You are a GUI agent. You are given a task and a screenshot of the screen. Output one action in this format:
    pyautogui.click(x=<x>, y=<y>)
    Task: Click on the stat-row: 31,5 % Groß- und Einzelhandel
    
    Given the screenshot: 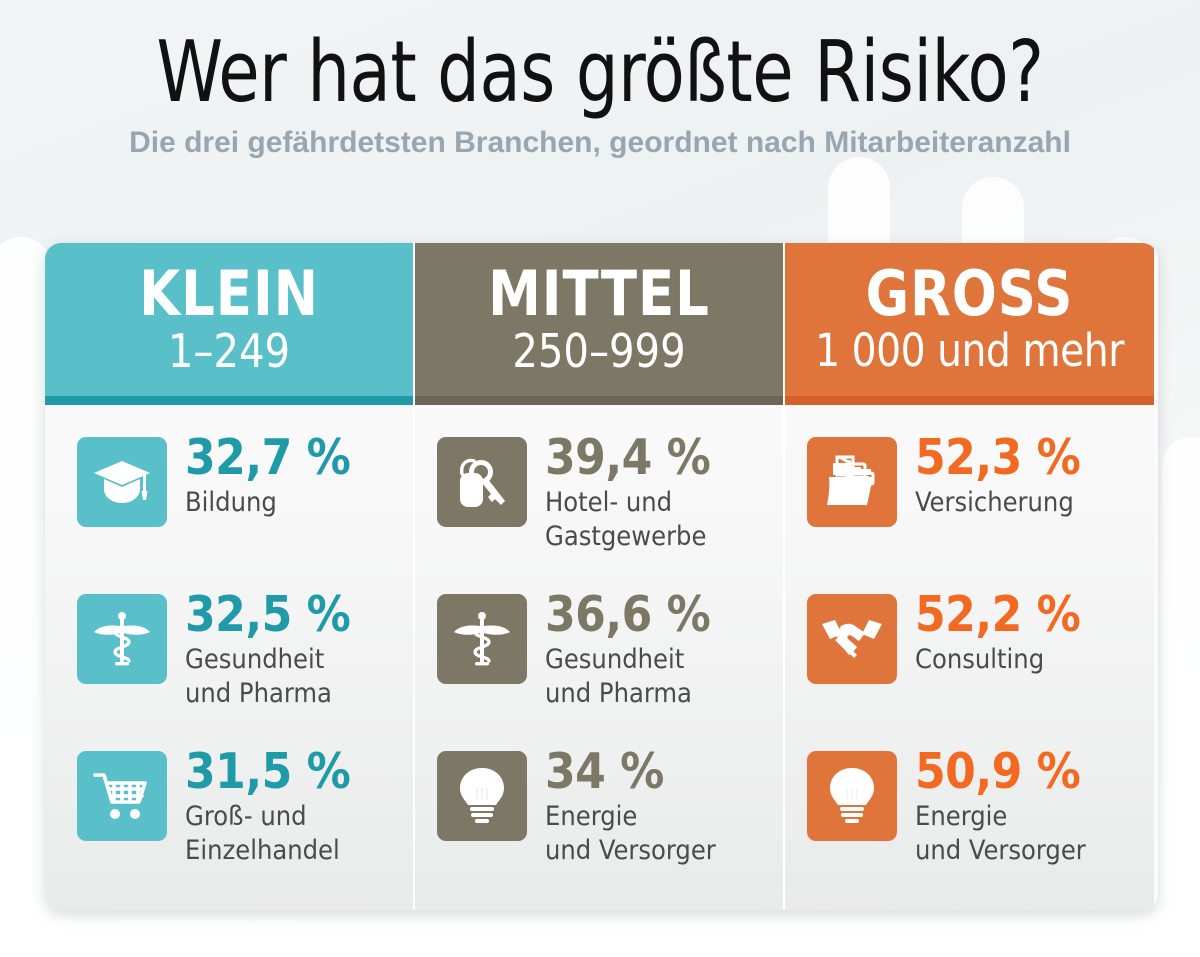 What is the action you would take?
    pyautogui.click(x=229, y=825)
    